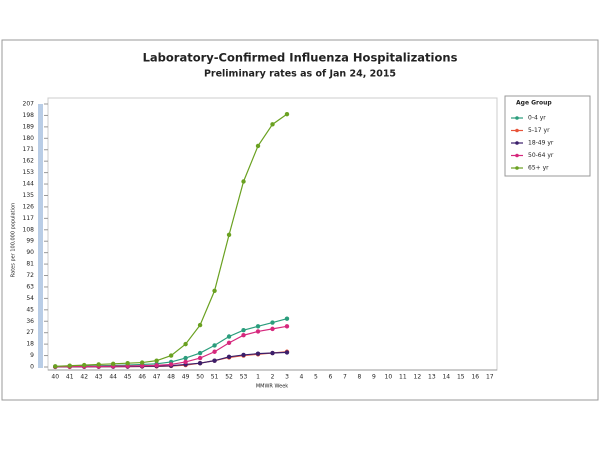 Image resolution: width=600 pixels, height=450 pixels. What do you see at coordinates (55, 377) in the screenshot?
I see `x-tick-label: 40` at bounding box center [55, 377].